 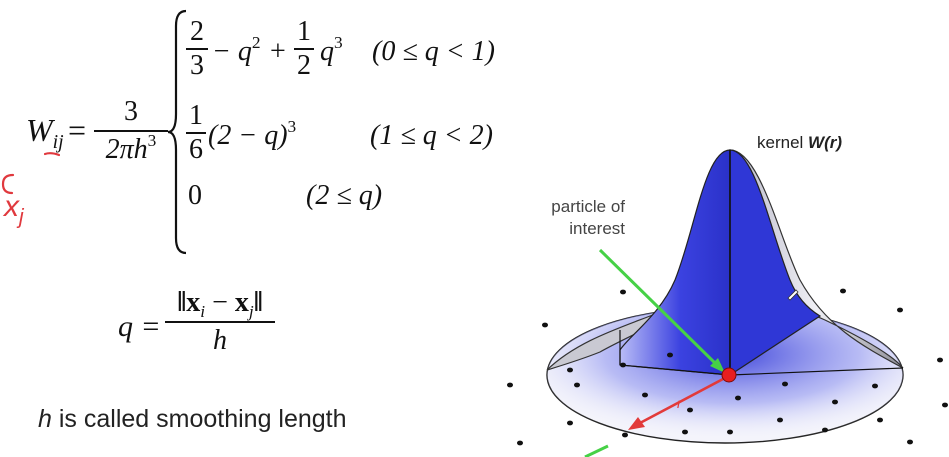 What do you see at coordinates (659, 308) in the screenshot?
I see `interest-arrow` at bounding box center [659, 308].